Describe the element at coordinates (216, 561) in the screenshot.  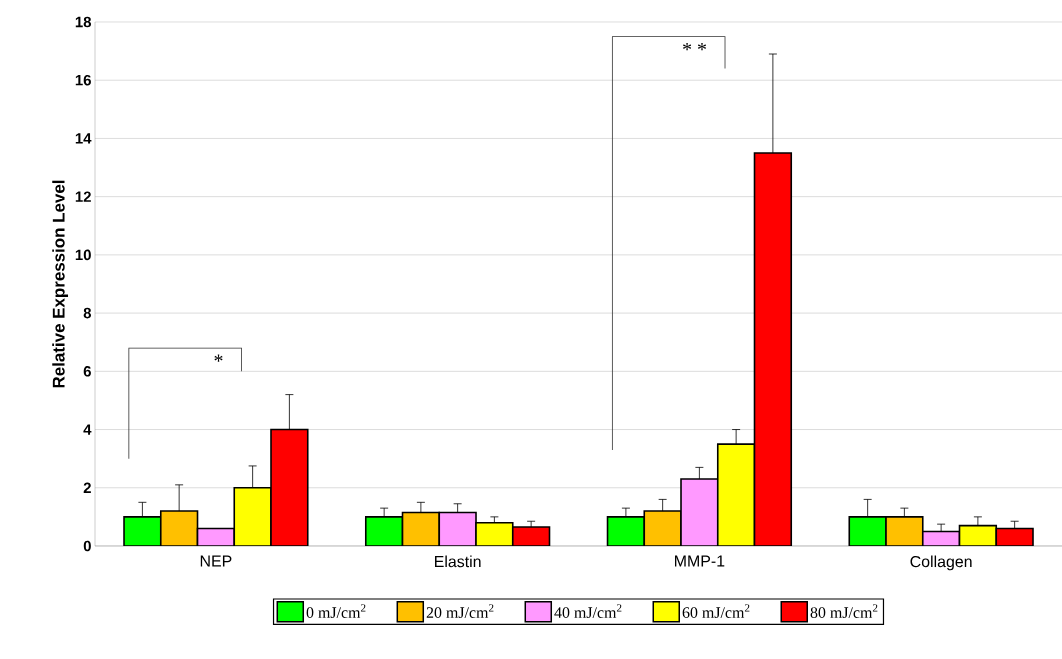
I see `x-tick-label: NEP` at that location.